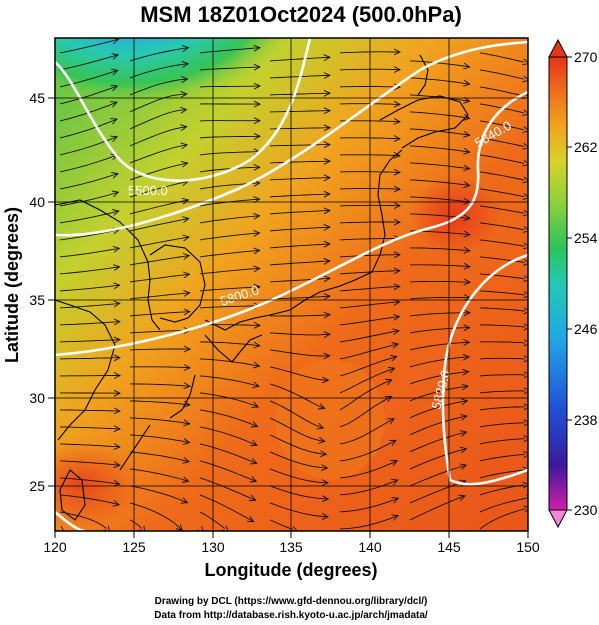 This screenshot has height=625, width=599. I want to click on x-axis-label: Longitude (degrees), so click(290, 570).